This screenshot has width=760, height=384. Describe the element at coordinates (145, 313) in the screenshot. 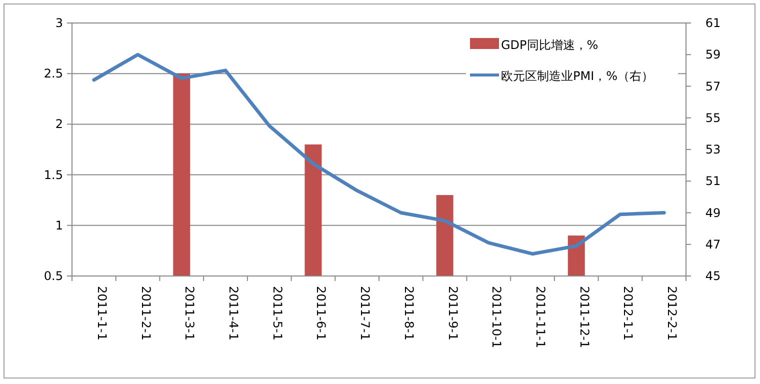

I see `x-tick-label: 2011-2-1` at that location.